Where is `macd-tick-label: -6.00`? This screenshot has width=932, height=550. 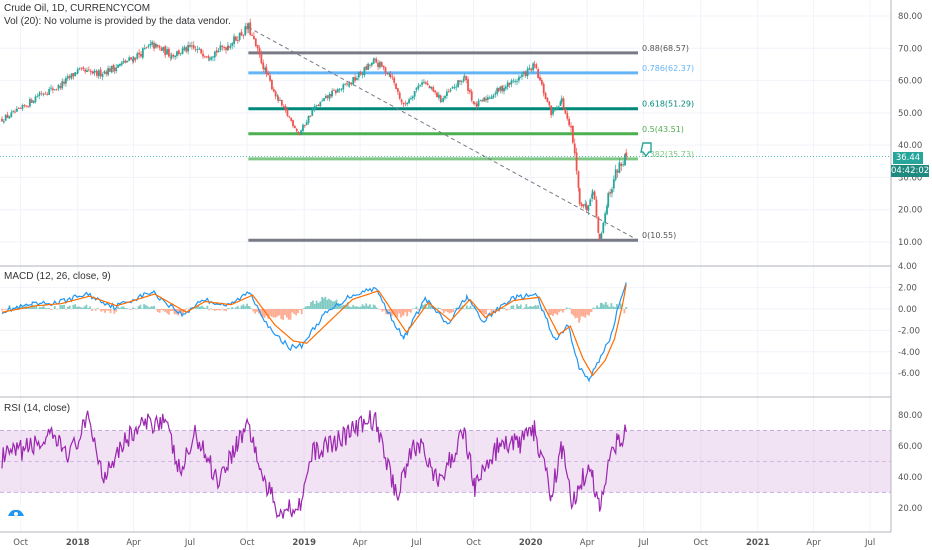 macd-tick-label: -6.00 is located at coordinates (909, 374).